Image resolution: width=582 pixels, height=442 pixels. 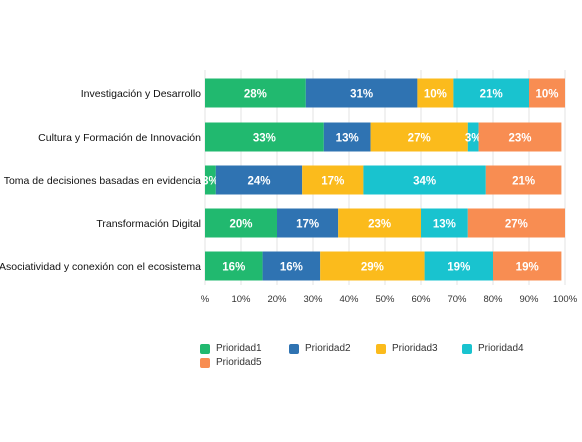 I want to click on legend-item: Prioridad2, so click(x=320, y=348).